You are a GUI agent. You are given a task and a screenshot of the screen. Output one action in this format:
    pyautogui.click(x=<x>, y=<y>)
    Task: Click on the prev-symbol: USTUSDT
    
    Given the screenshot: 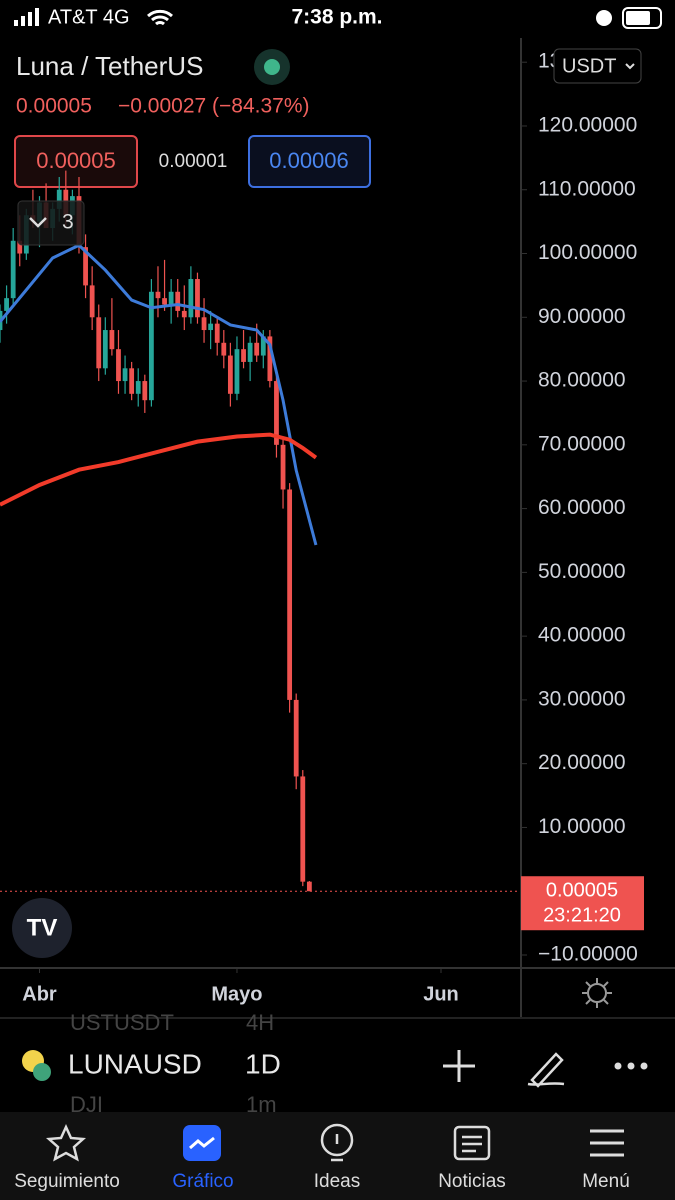 What is the action you would take?
    pyautogui.click(x=122, y=1022)
    